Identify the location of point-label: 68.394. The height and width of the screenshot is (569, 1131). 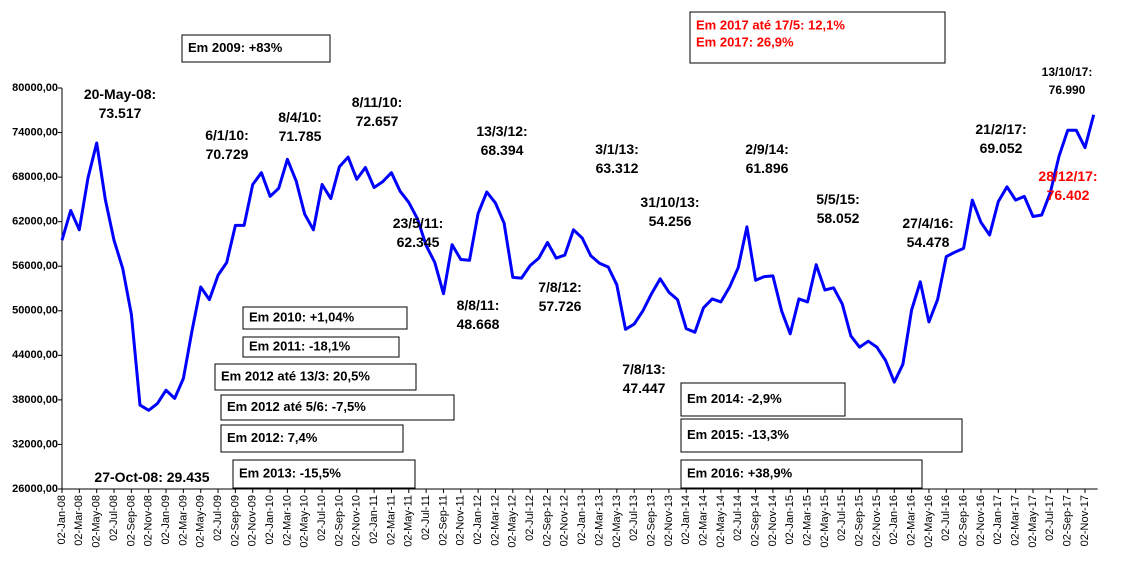
(502, 150).